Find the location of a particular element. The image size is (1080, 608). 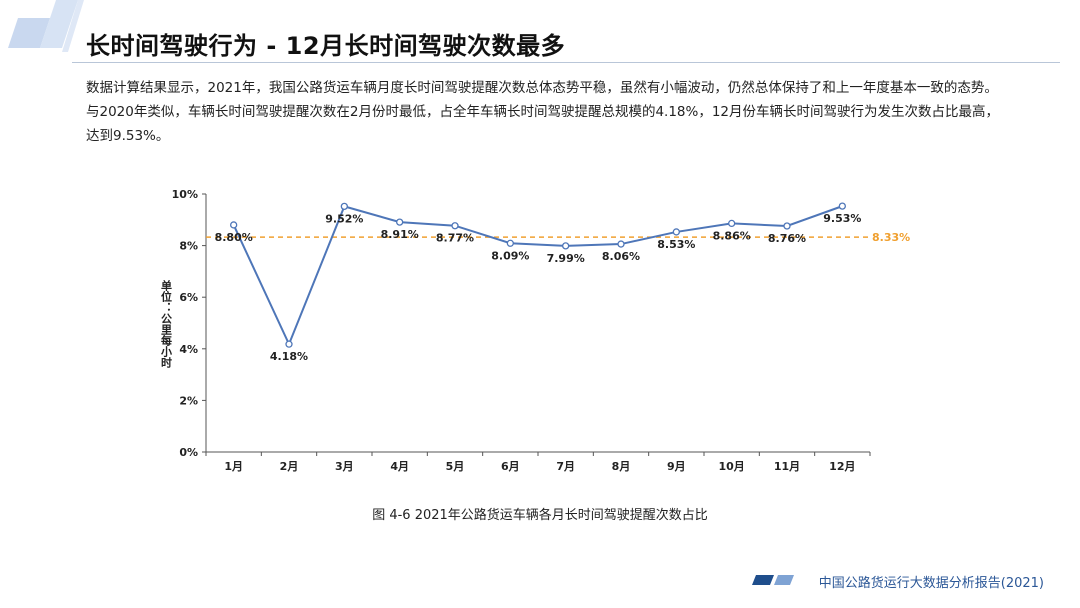

data-label: 8.09% is located at coordinates (510, 255).